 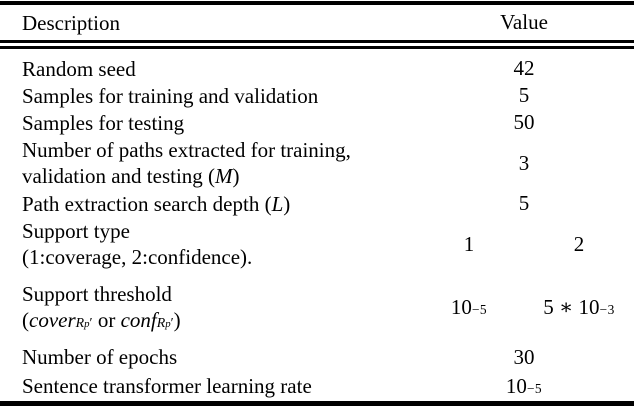 What do you see at coordinates (579, 306) in the screenshot?
I see `row-value-2: 5 ∗ 10−3` at bounding box center [579, 306].